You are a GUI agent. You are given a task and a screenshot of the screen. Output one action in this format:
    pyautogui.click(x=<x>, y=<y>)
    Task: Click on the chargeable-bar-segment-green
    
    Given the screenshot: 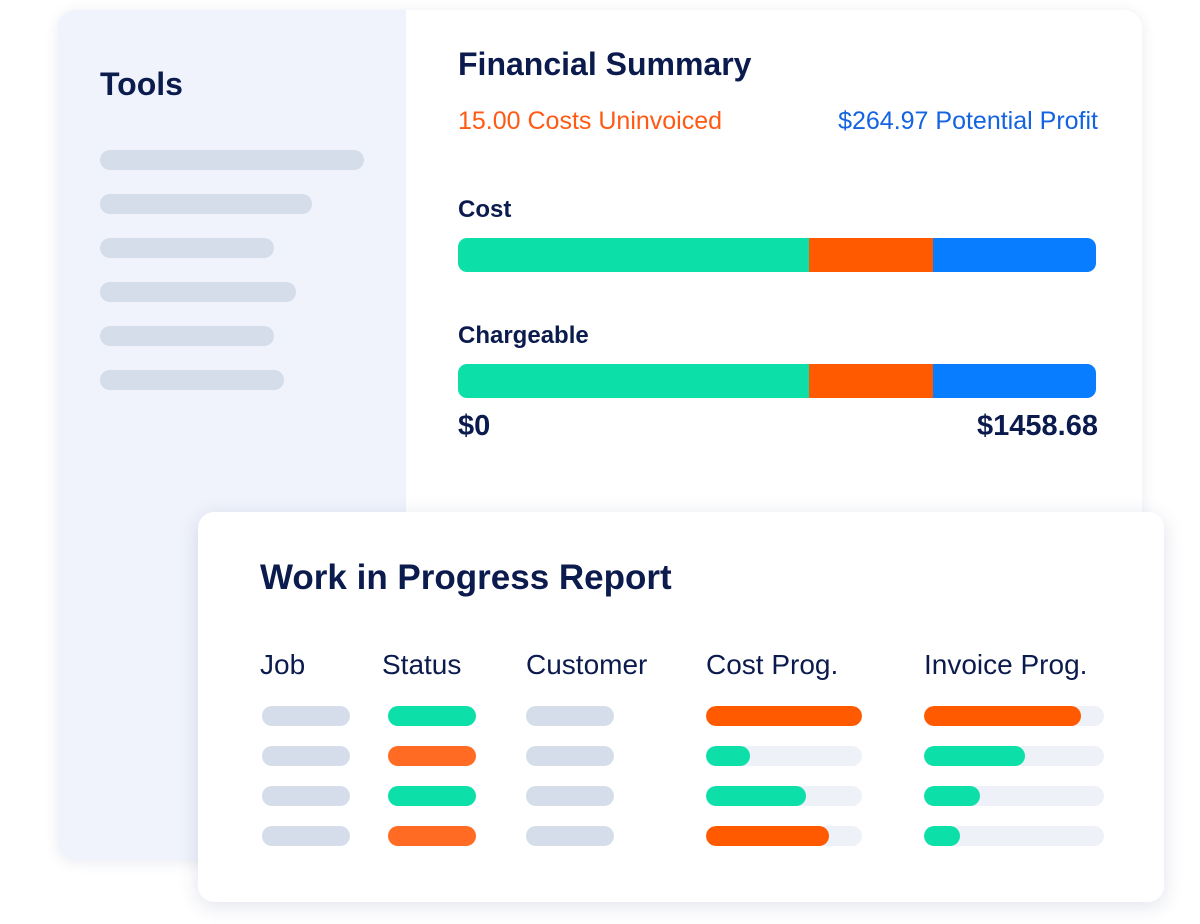 What is the action you would take?
    pyautogui.click(x=633, y=381)
    